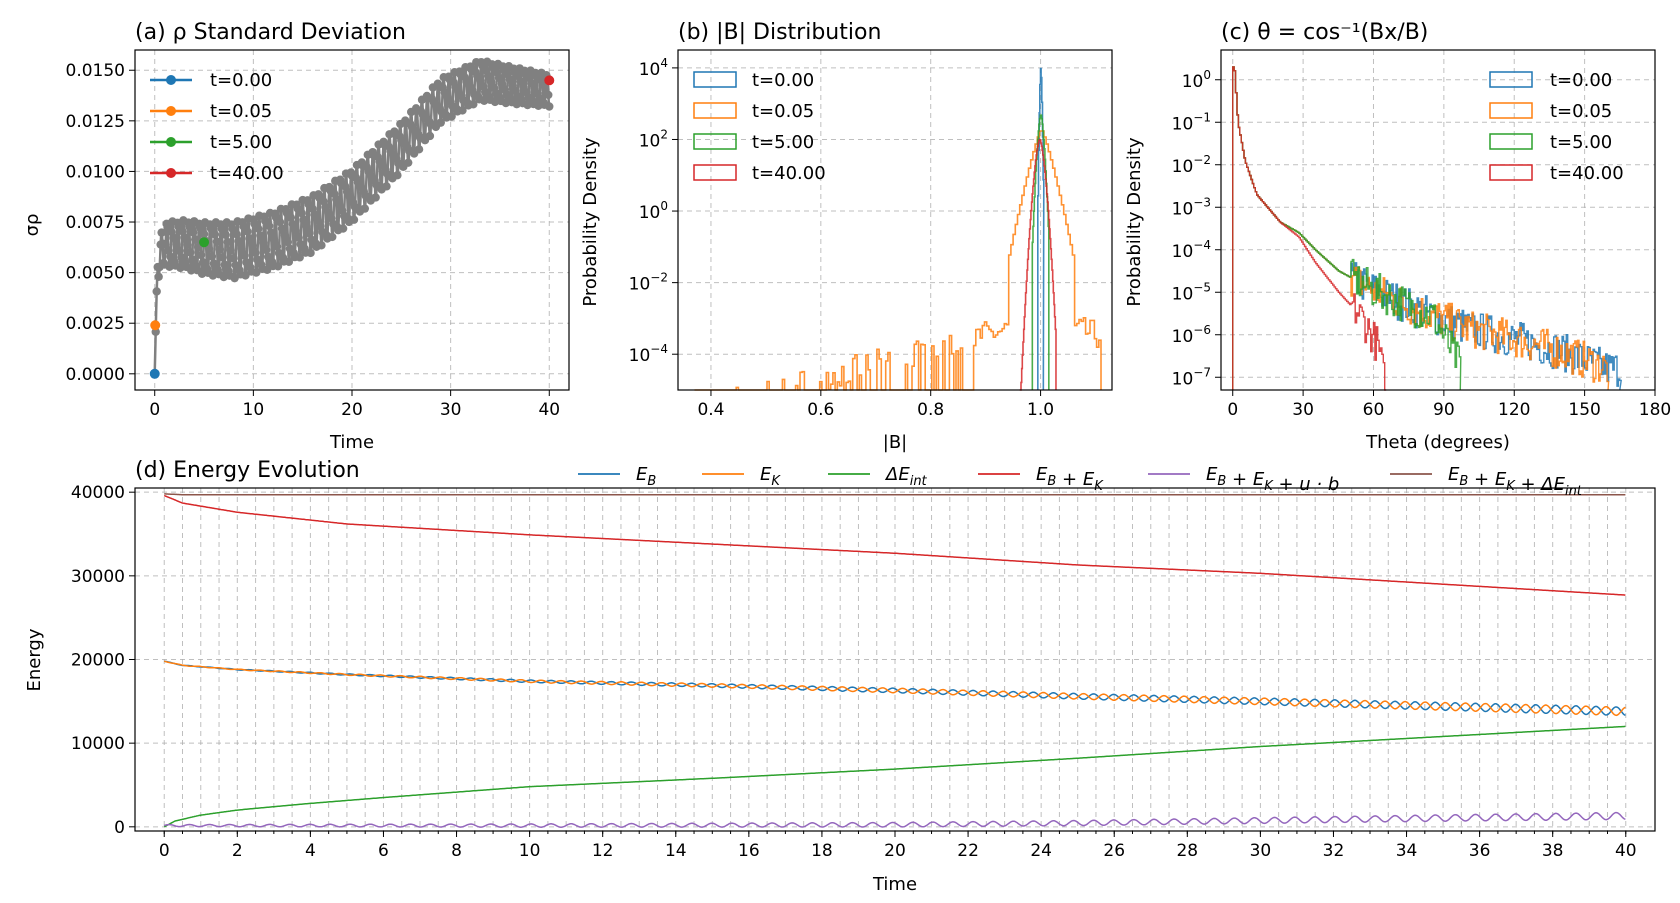 Image resolution: width=1680 pixels, height=903 pixels. What do you see at coordinates (352, 410) in the screenshot?
I see `a-xtick-label: 20` at bounding box center [352, 410].